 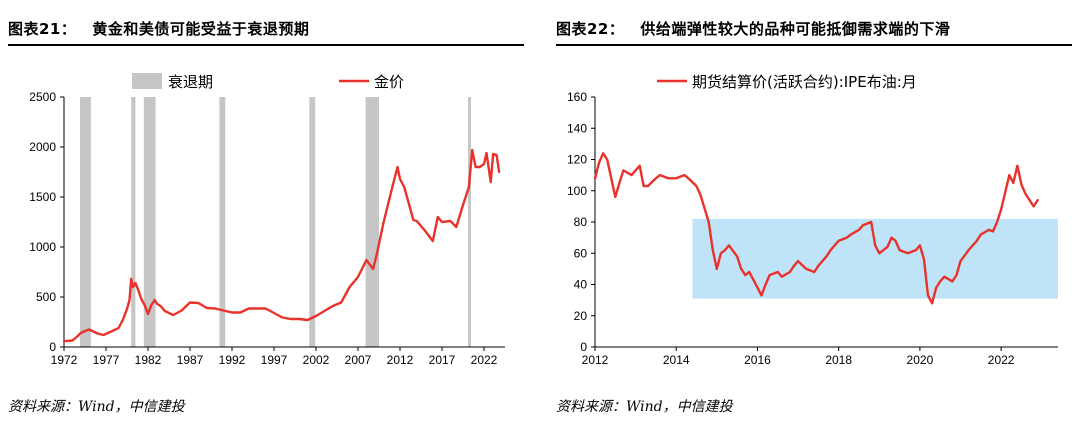 I want to click on figure-22-source: 资料来源：Wind，中信建投, so click(x=644, y=407).